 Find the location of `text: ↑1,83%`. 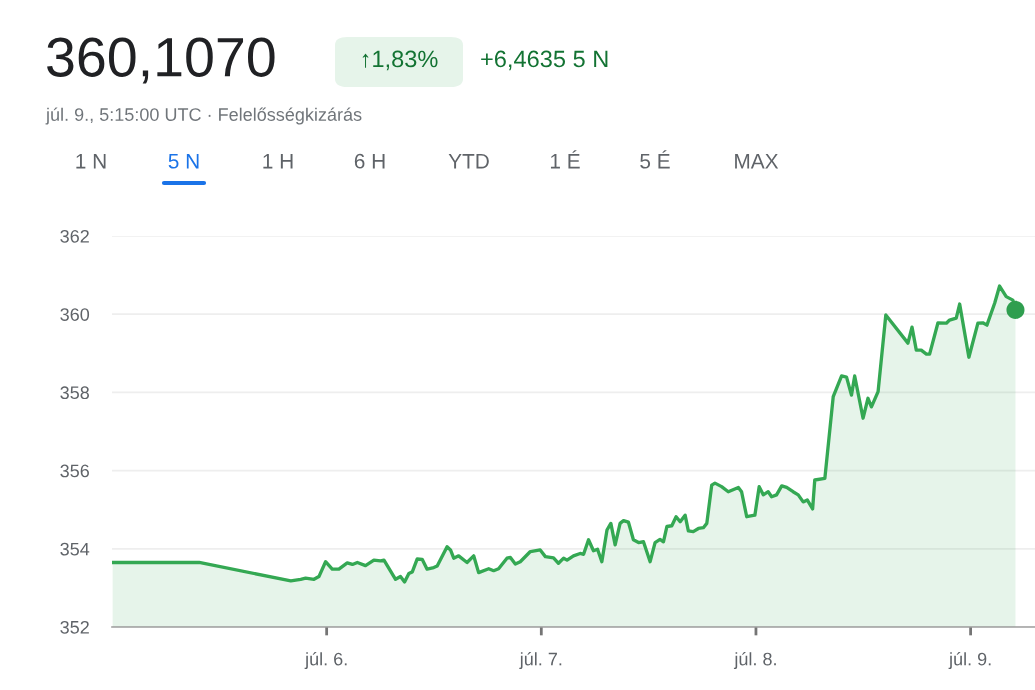

text: ↑1,83% is located at coordinates (400, 60).